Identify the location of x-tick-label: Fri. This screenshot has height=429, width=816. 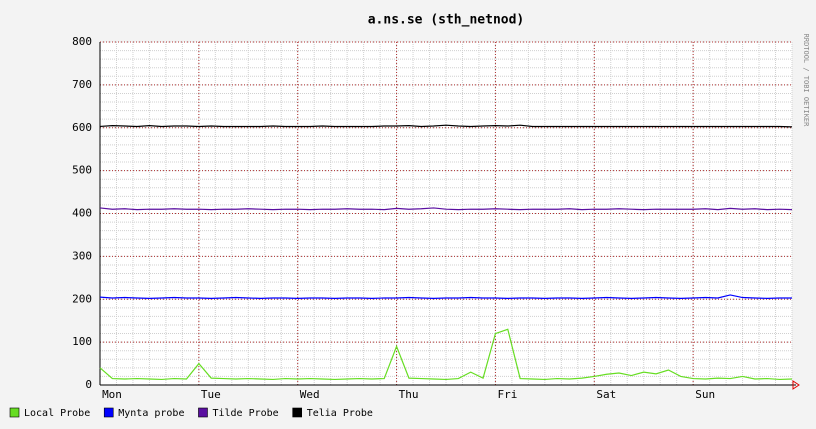
(507, 394).